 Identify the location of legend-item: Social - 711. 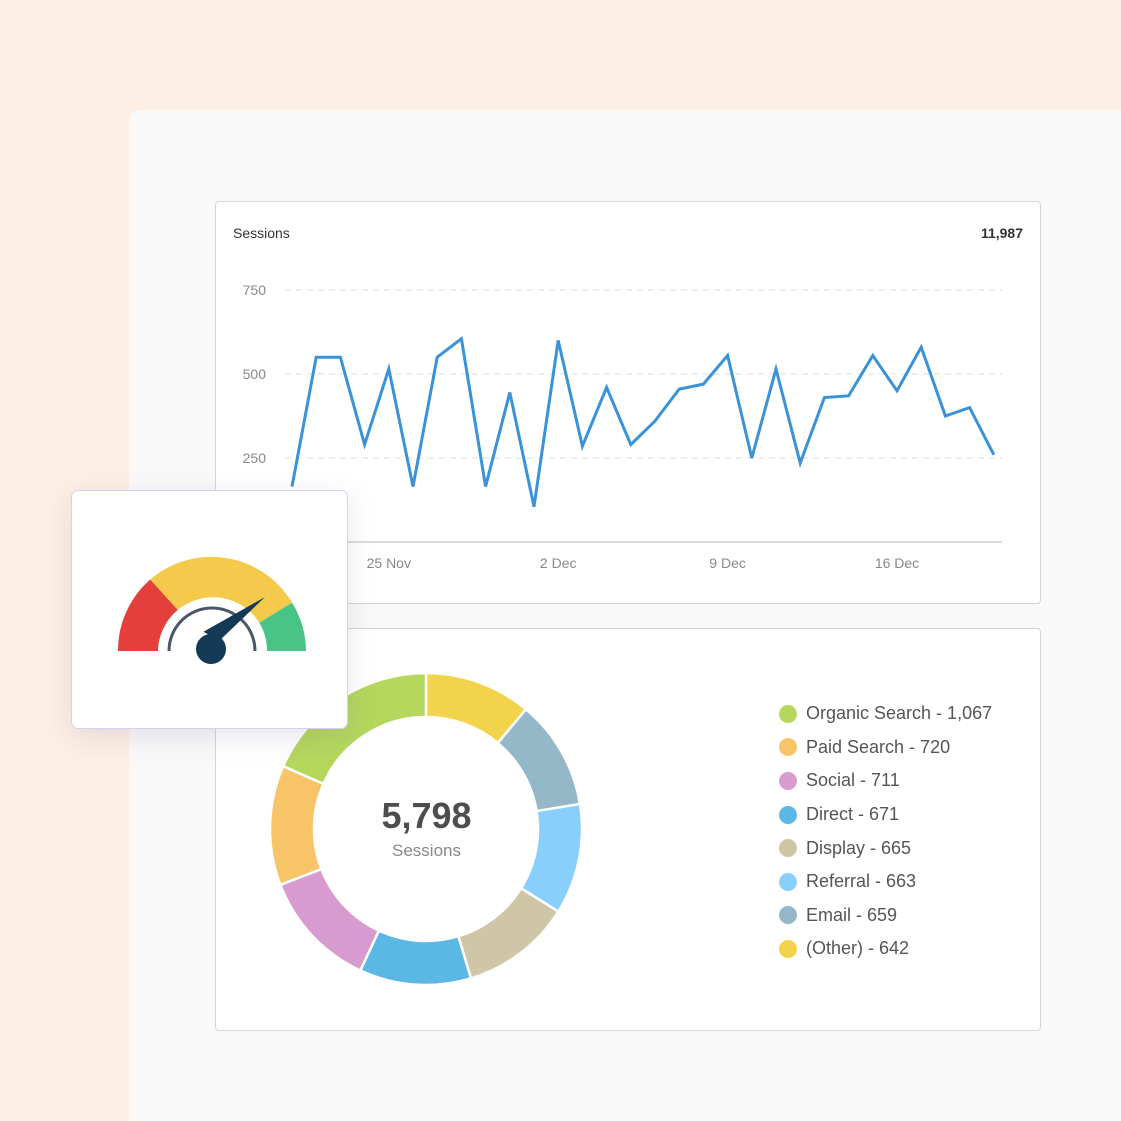
(885, 781).